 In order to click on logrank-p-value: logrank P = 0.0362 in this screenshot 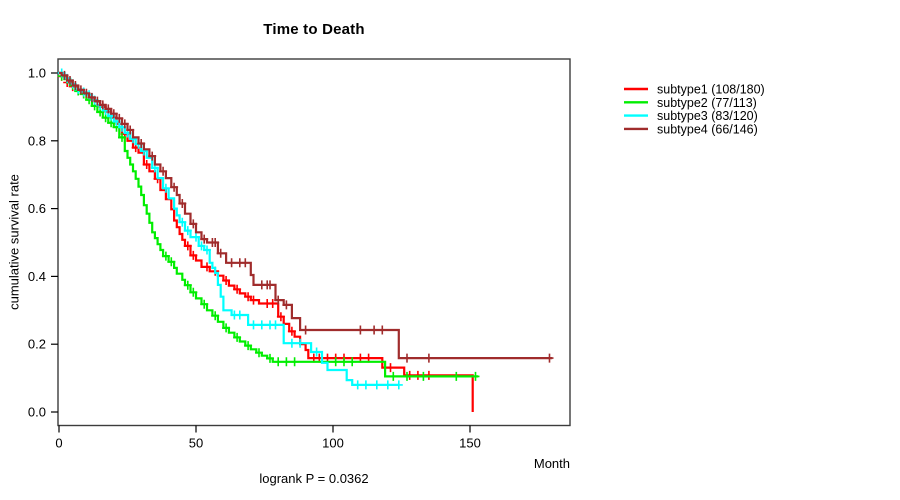, I will do `click(314, 478)`.